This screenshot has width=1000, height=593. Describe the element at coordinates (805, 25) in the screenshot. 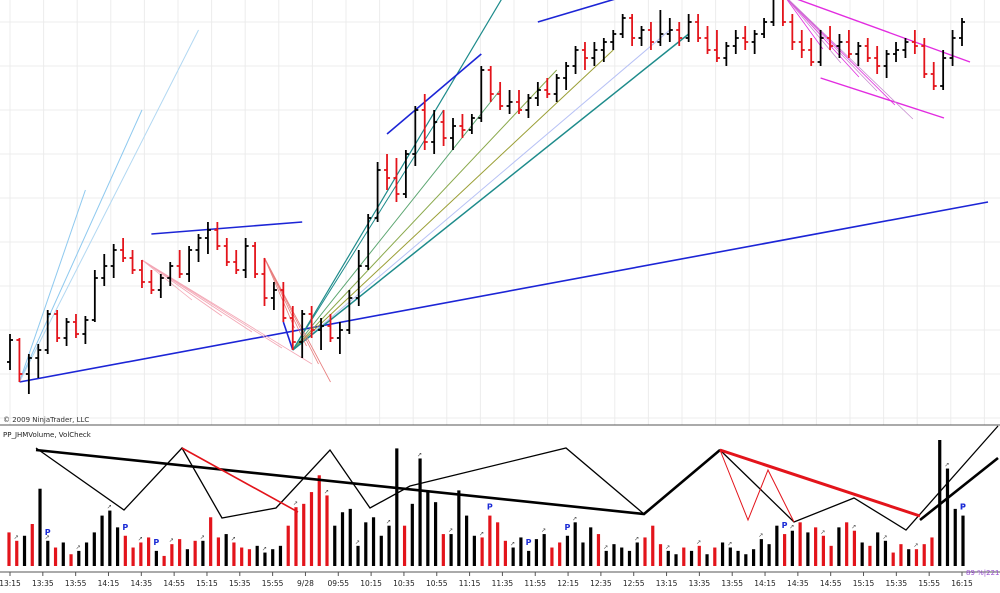

I see `fan-line-magenta` at that location.